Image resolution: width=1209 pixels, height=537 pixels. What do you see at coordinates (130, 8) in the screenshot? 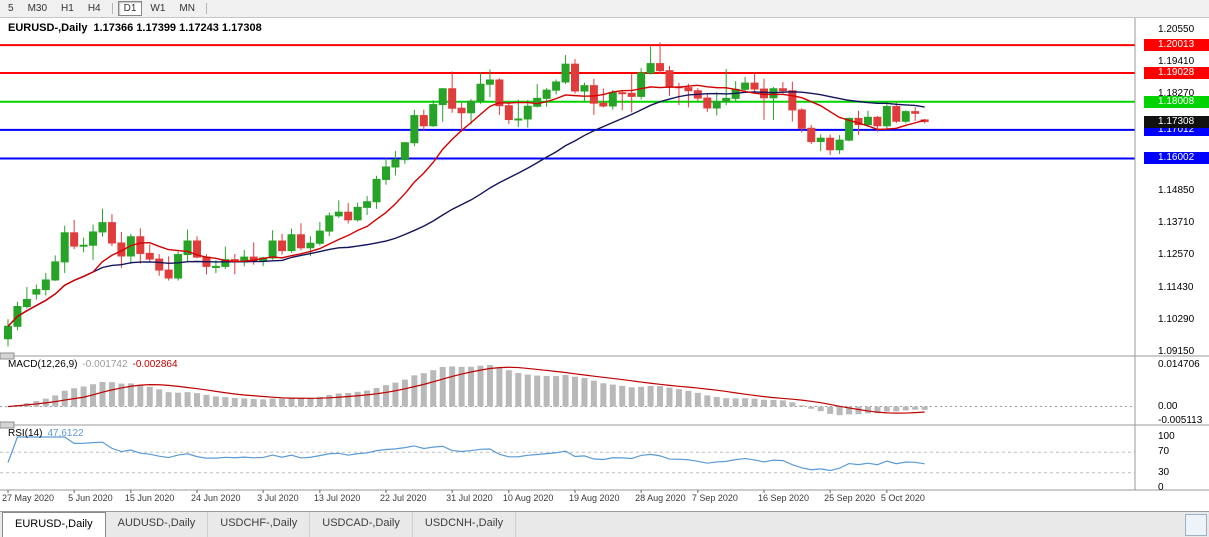
I see `timeframe-button-d1: D1` at bounding box center [130, 8].